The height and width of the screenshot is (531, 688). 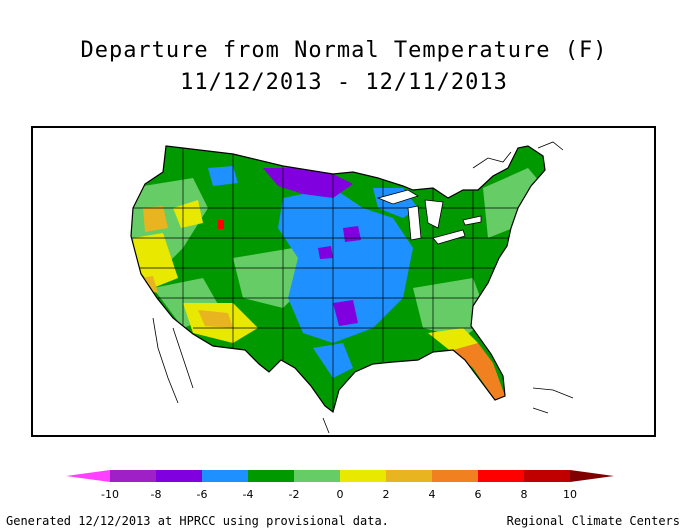 What do you see at coordinates (432, 494) in the screenshot?
I see `legend-tick-label: 4` at bounding box center [432, 494].